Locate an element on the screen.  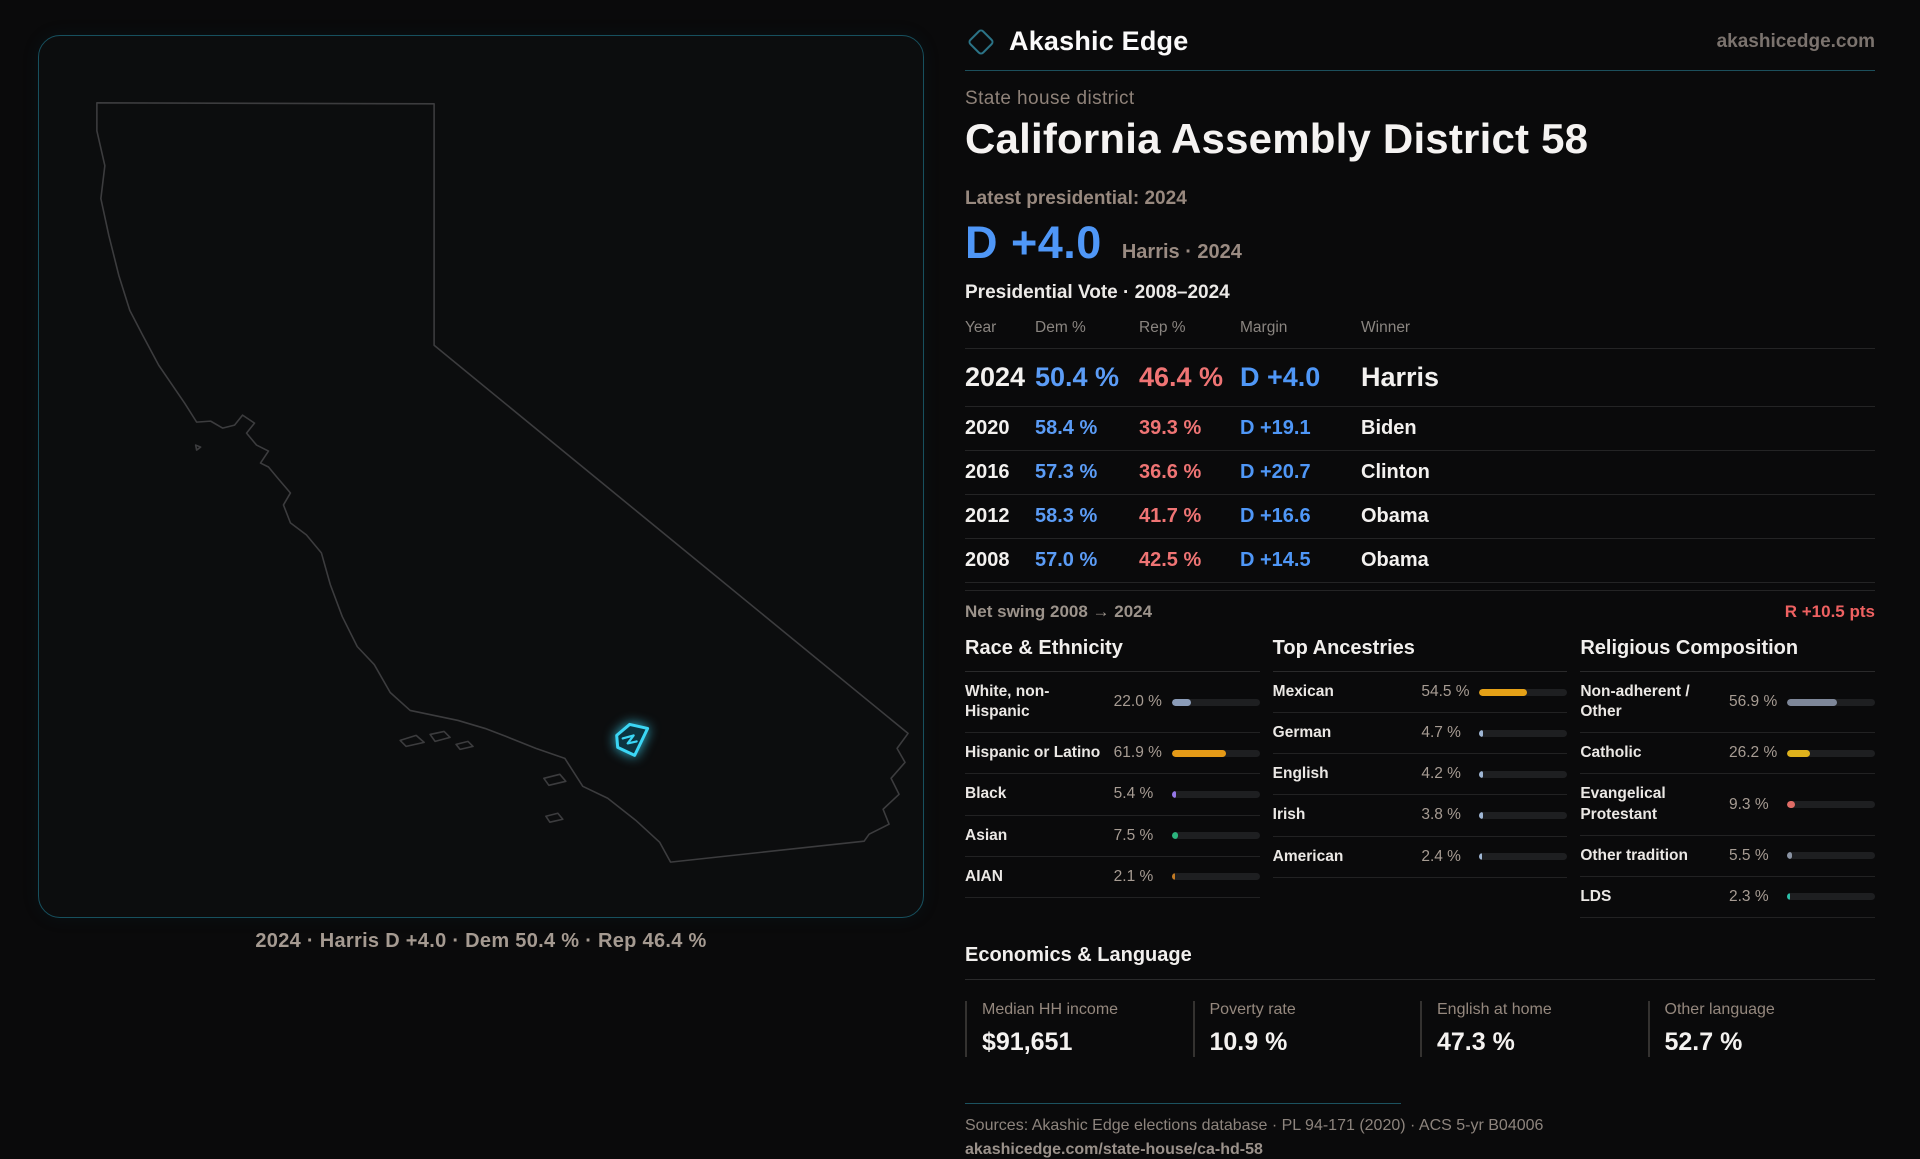
demo-label: LDS is located at coordinates (1596, 896).